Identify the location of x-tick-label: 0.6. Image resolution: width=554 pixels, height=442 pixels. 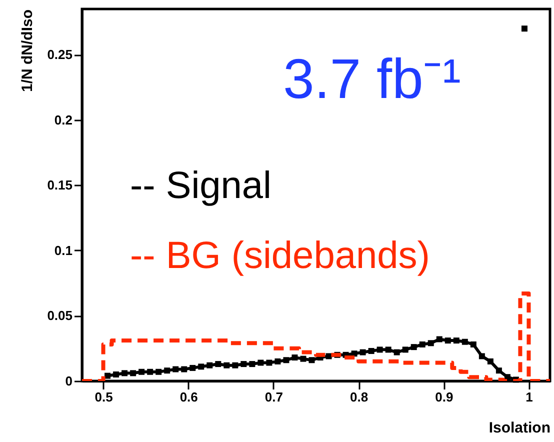
(189, 397).